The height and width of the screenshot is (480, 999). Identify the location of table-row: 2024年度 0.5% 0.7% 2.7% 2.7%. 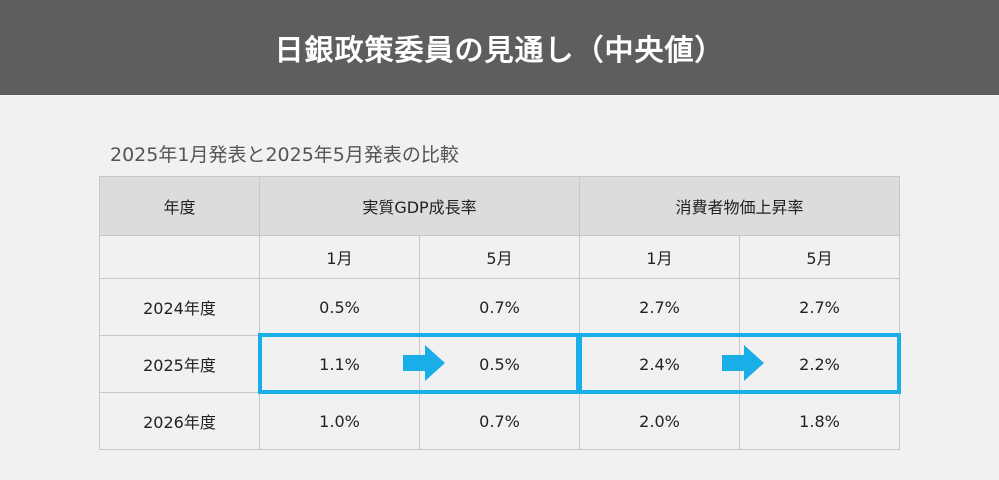
(500, 307).